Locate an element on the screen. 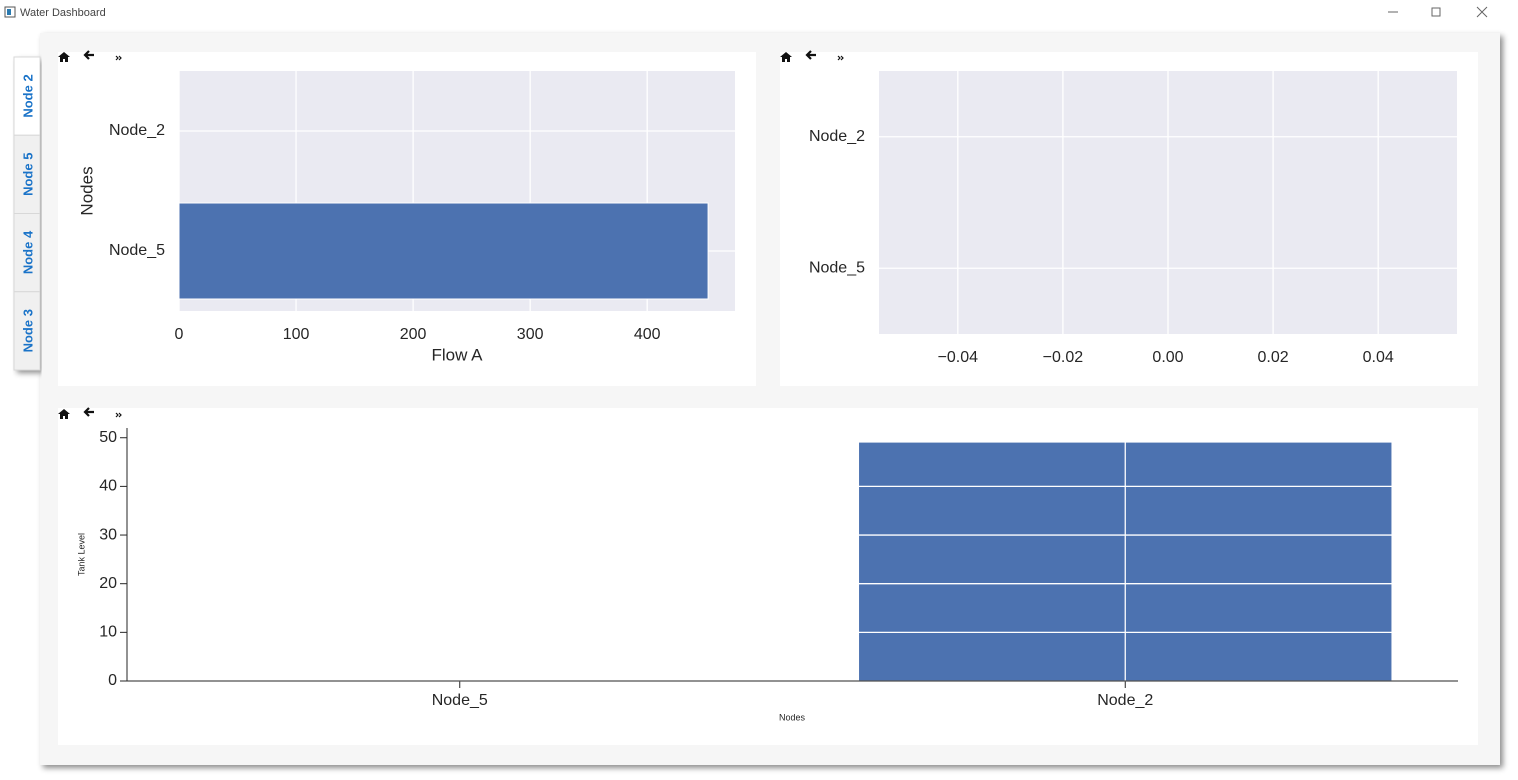 This screenshot has width=1518, height=780. y-axis-label: Nodes is located at coordinates (86, 190).